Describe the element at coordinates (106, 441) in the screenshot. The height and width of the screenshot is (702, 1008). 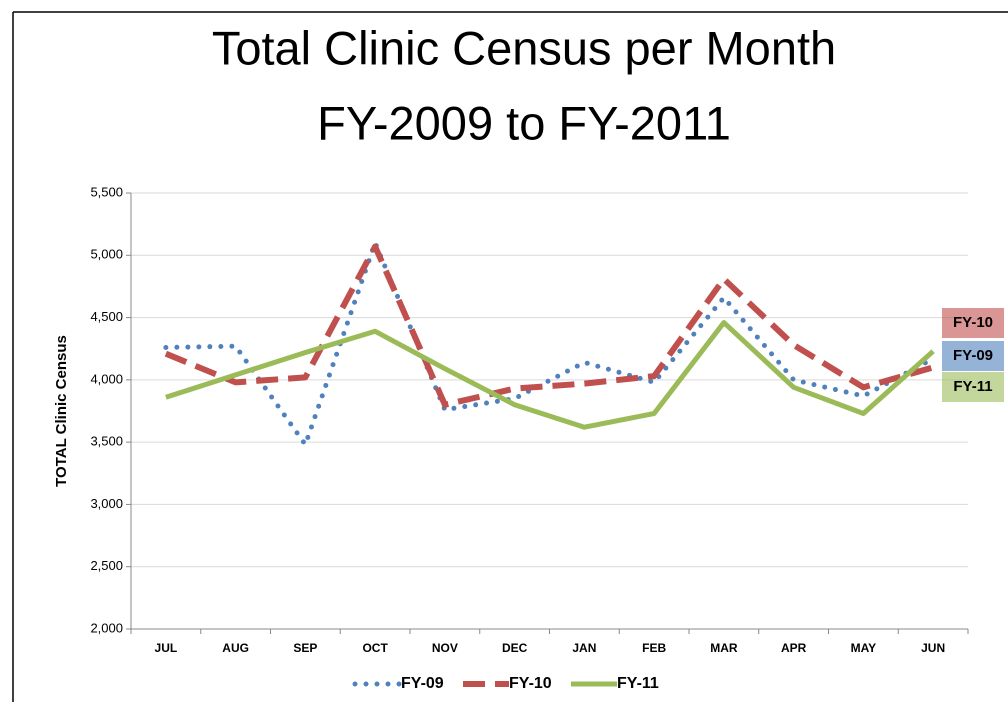
I see `y-tick-label: 3,500` at that location.